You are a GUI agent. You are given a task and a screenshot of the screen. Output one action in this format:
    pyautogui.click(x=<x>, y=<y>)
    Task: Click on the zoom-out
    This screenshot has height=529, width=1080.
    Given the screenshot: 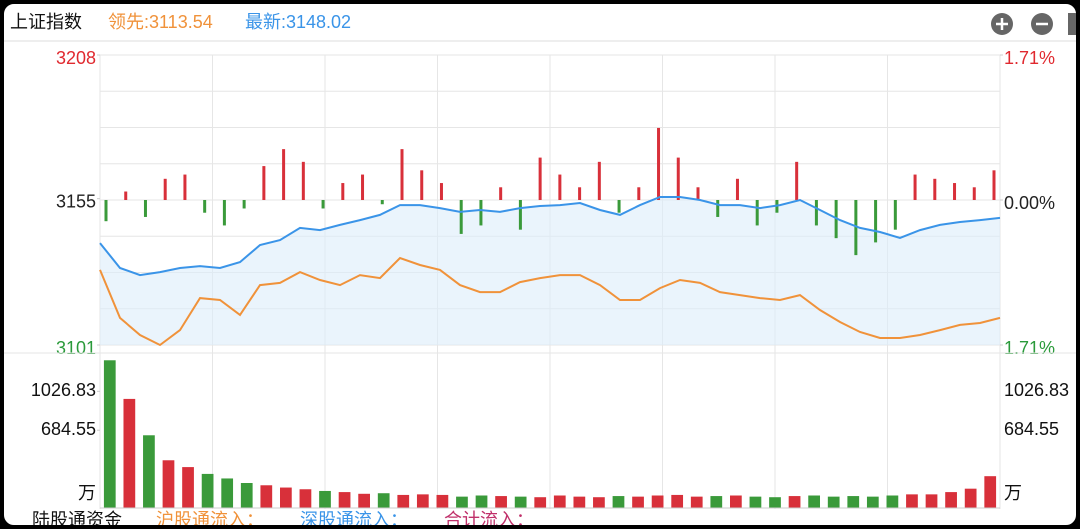 What is the action you would take?
    pyautogui.click(x=1042, y=24)
    